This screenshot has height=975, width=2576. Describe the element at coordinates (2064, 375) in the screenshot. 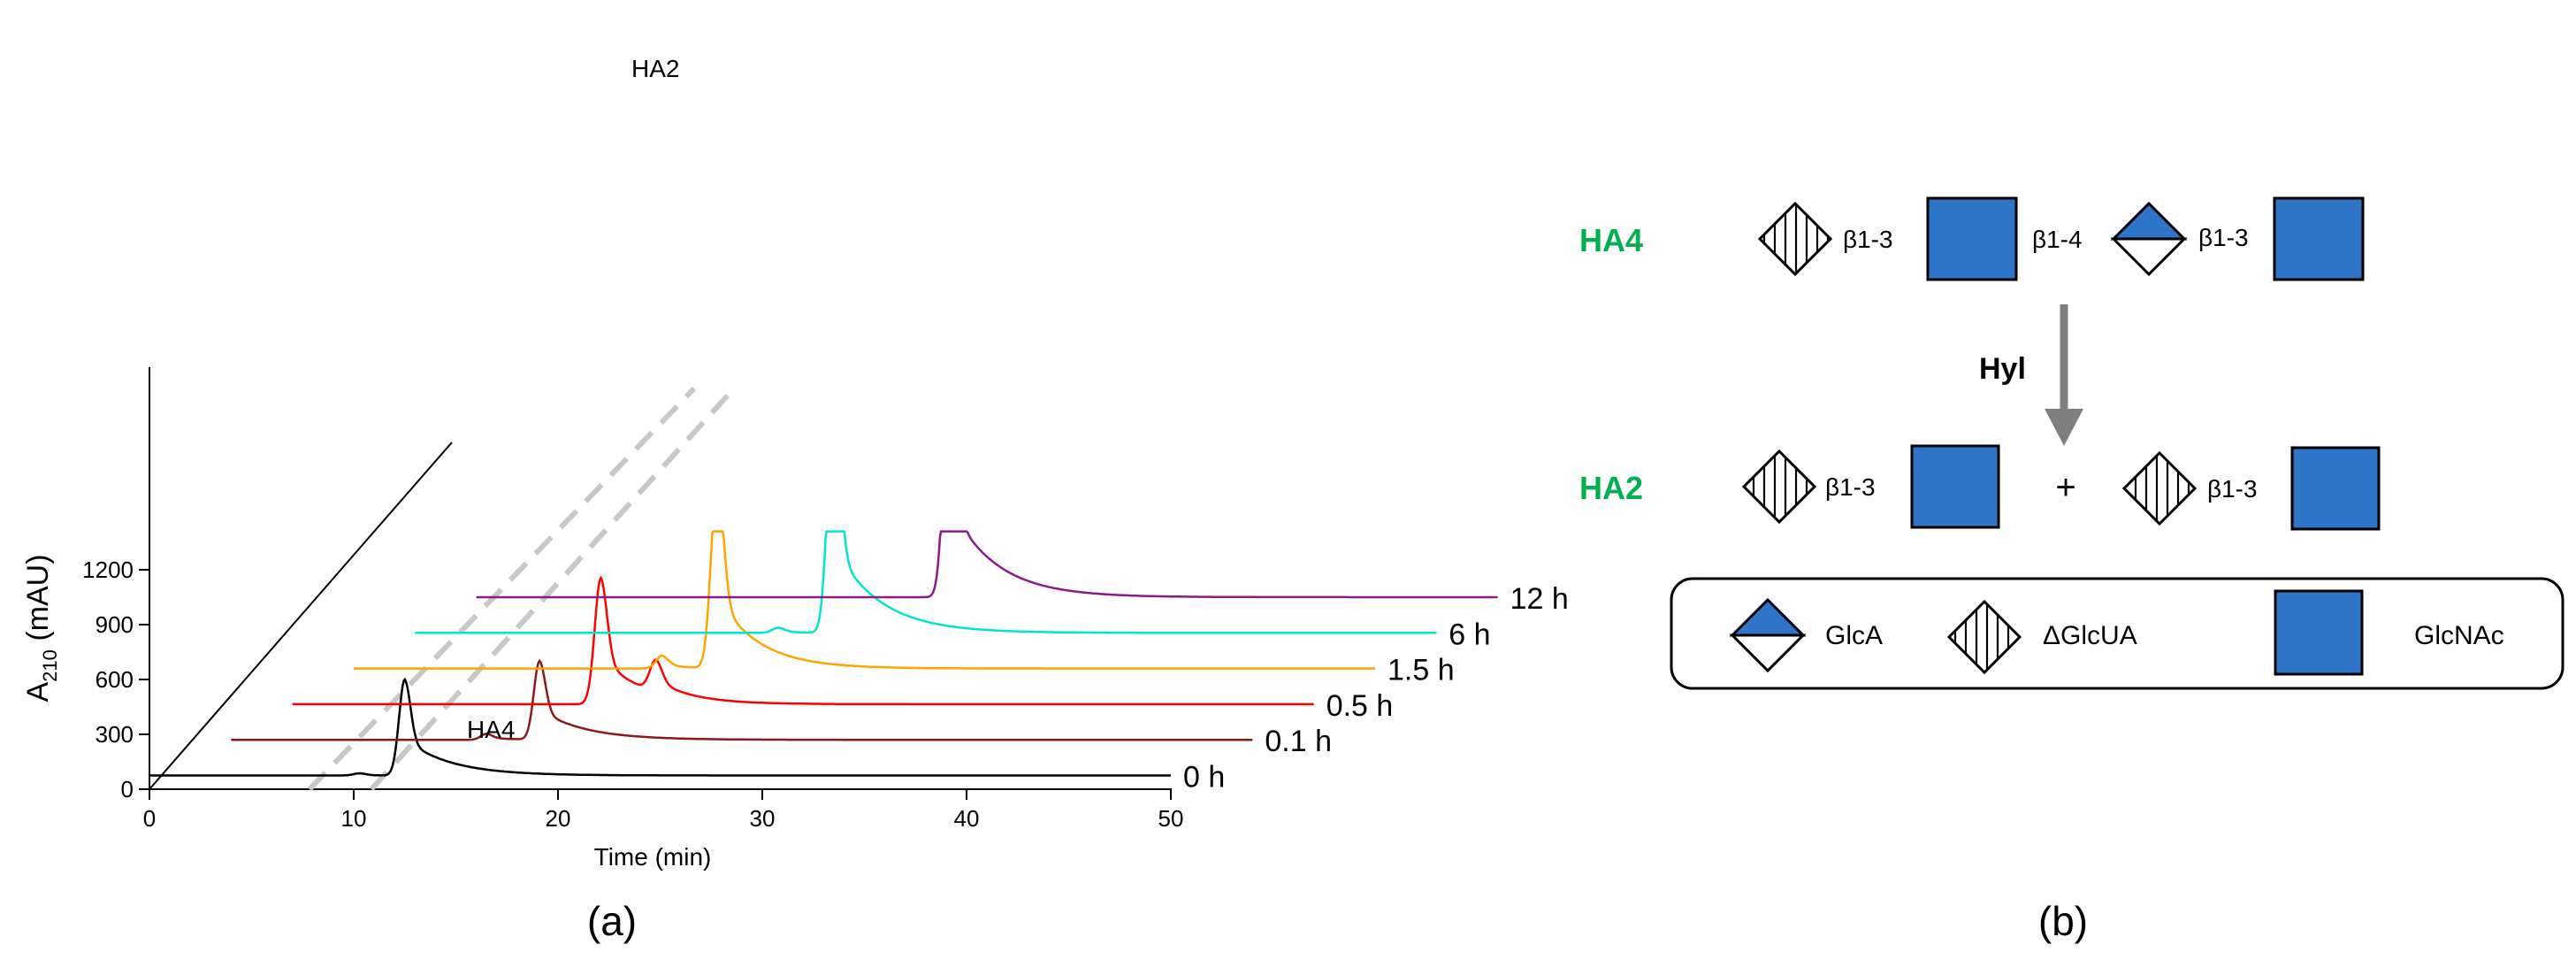

I see `reaction-arrow` at that location.